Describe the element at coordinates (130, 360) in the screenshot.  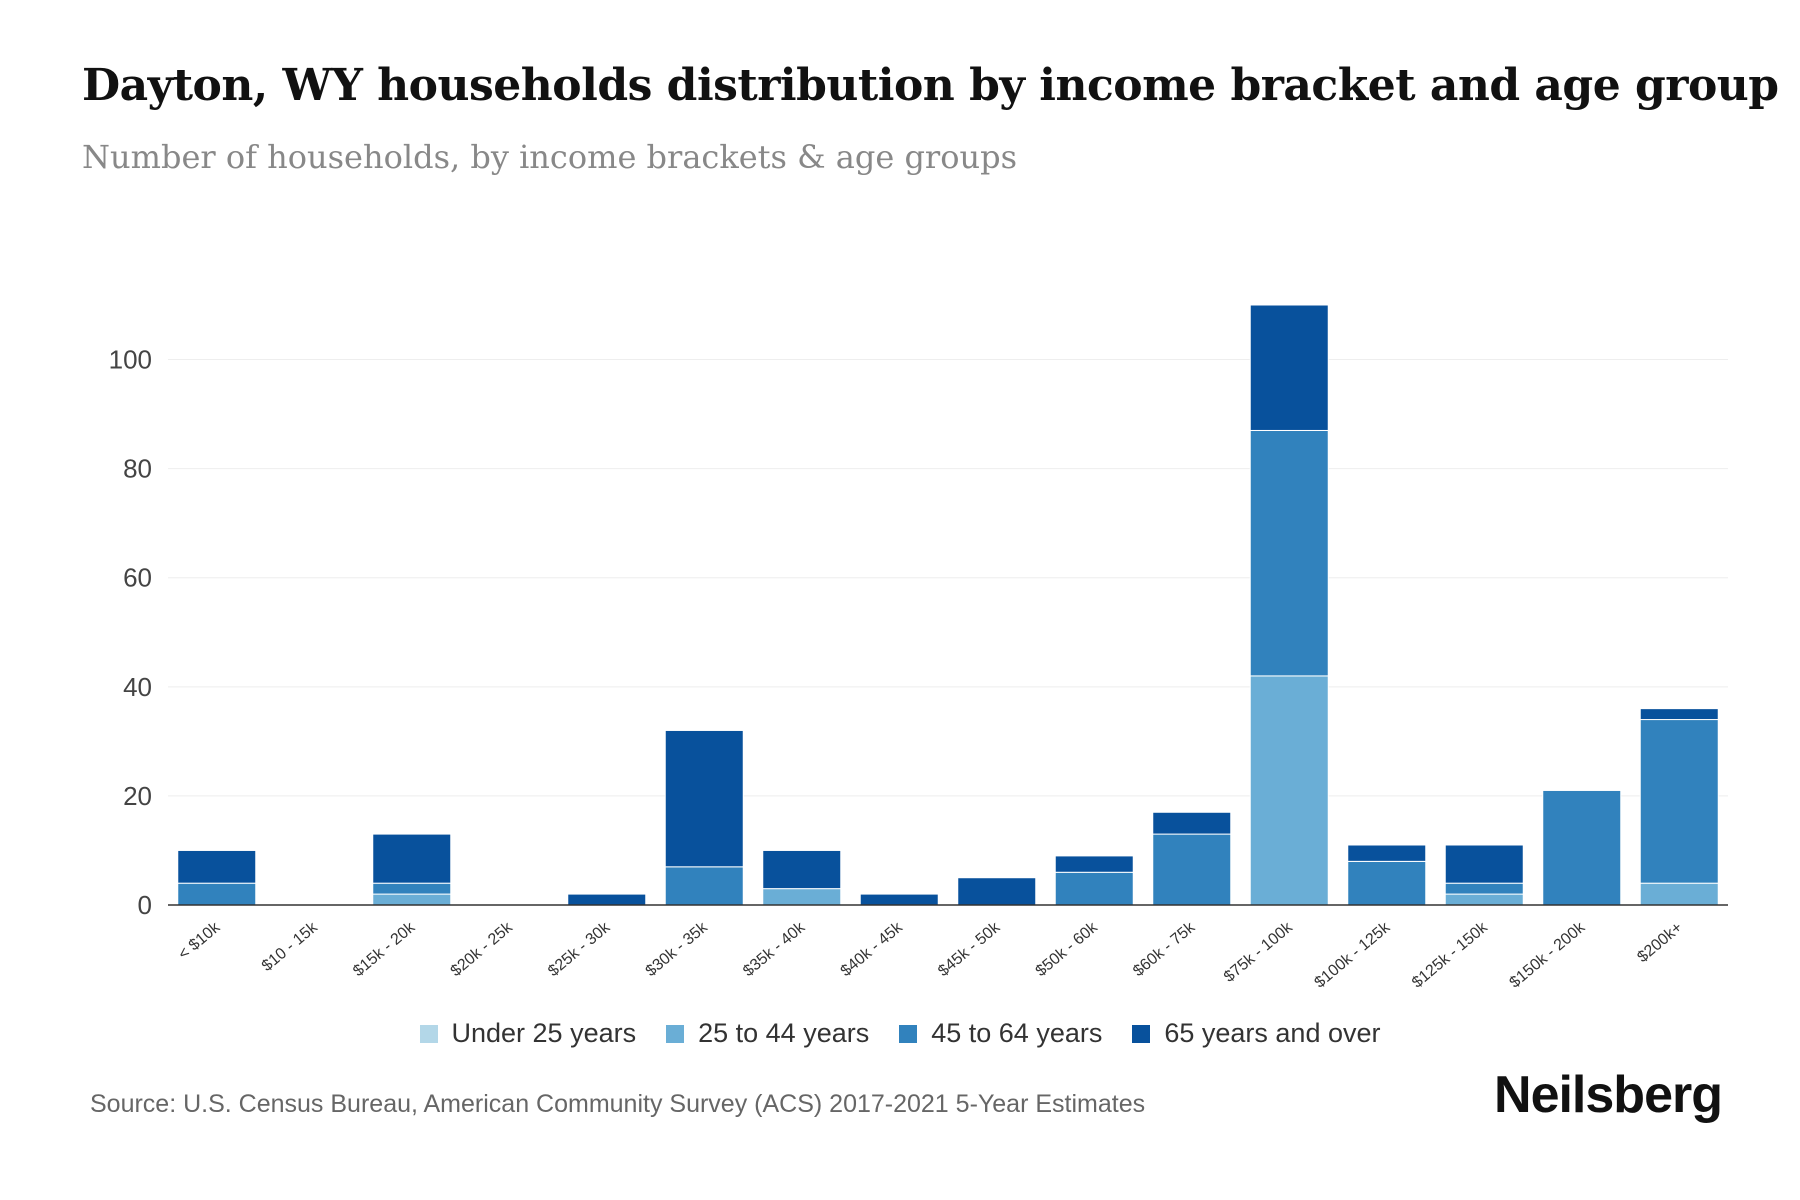
I see `y-tick-label: 100` at that location.